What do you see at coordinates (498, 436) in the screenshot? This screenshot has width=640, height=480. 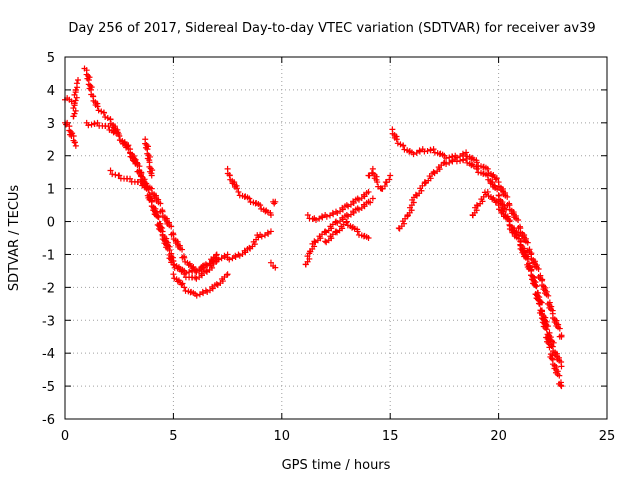 I see `x-tick-label: 20` at bounding box center [498, 436].